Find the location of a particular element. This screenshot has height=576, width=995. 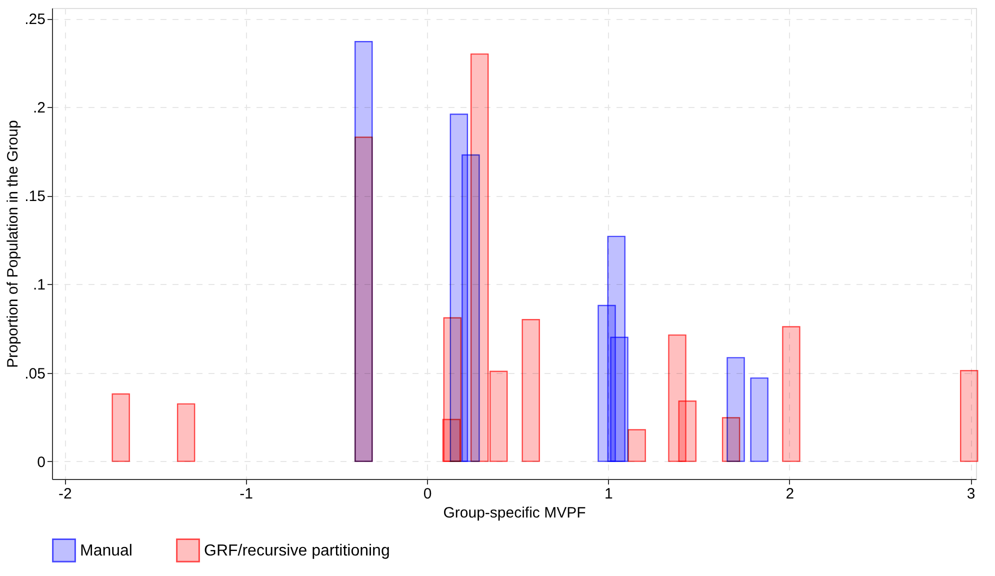

y-tick-label: .2 is located at coordinates (39, 108).